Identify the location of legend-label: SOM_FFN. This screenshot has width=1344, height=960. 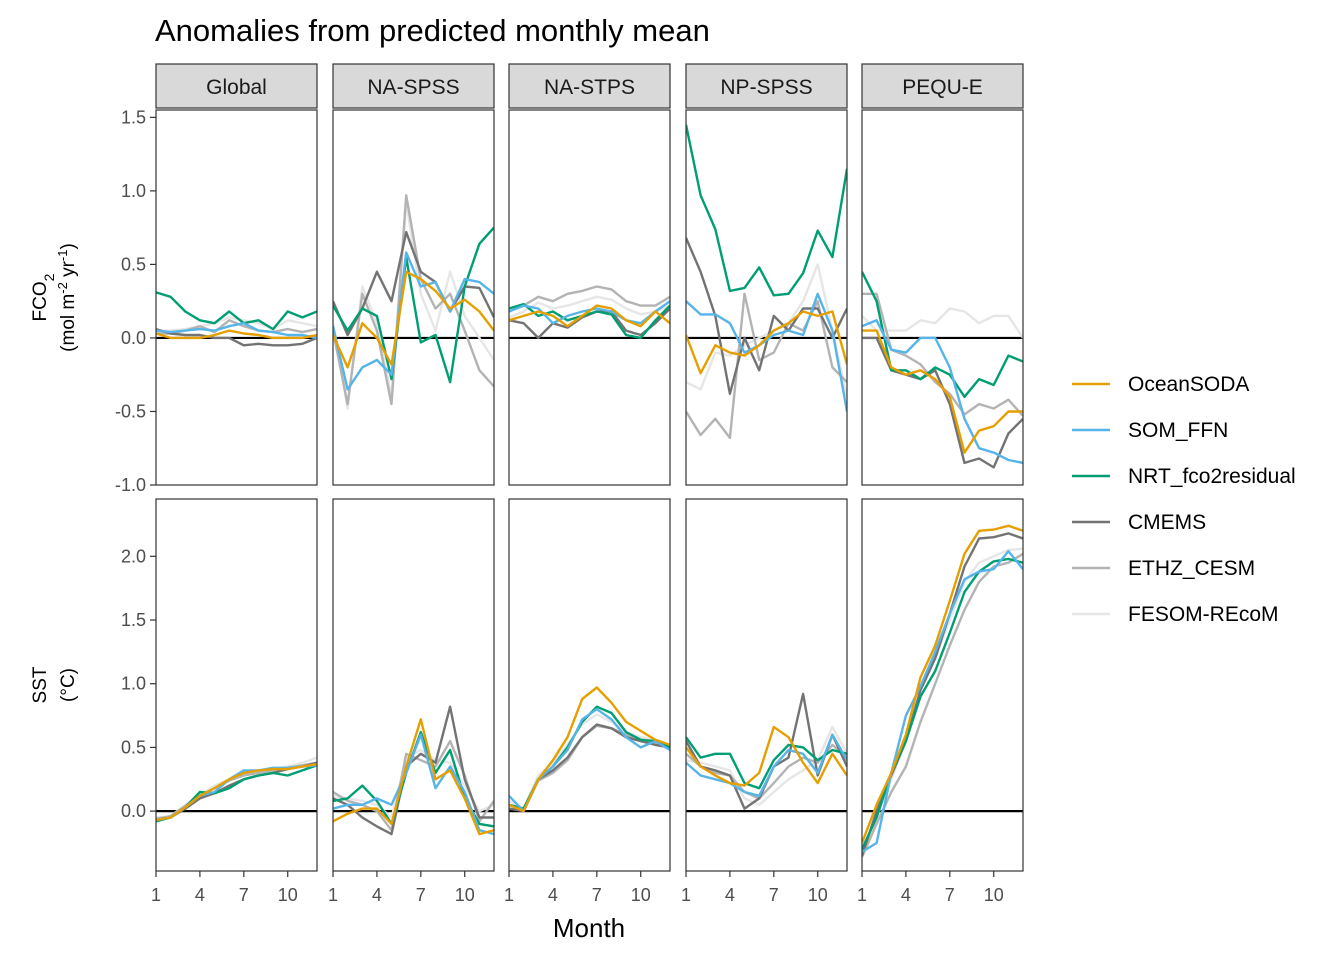
(1178, 430).